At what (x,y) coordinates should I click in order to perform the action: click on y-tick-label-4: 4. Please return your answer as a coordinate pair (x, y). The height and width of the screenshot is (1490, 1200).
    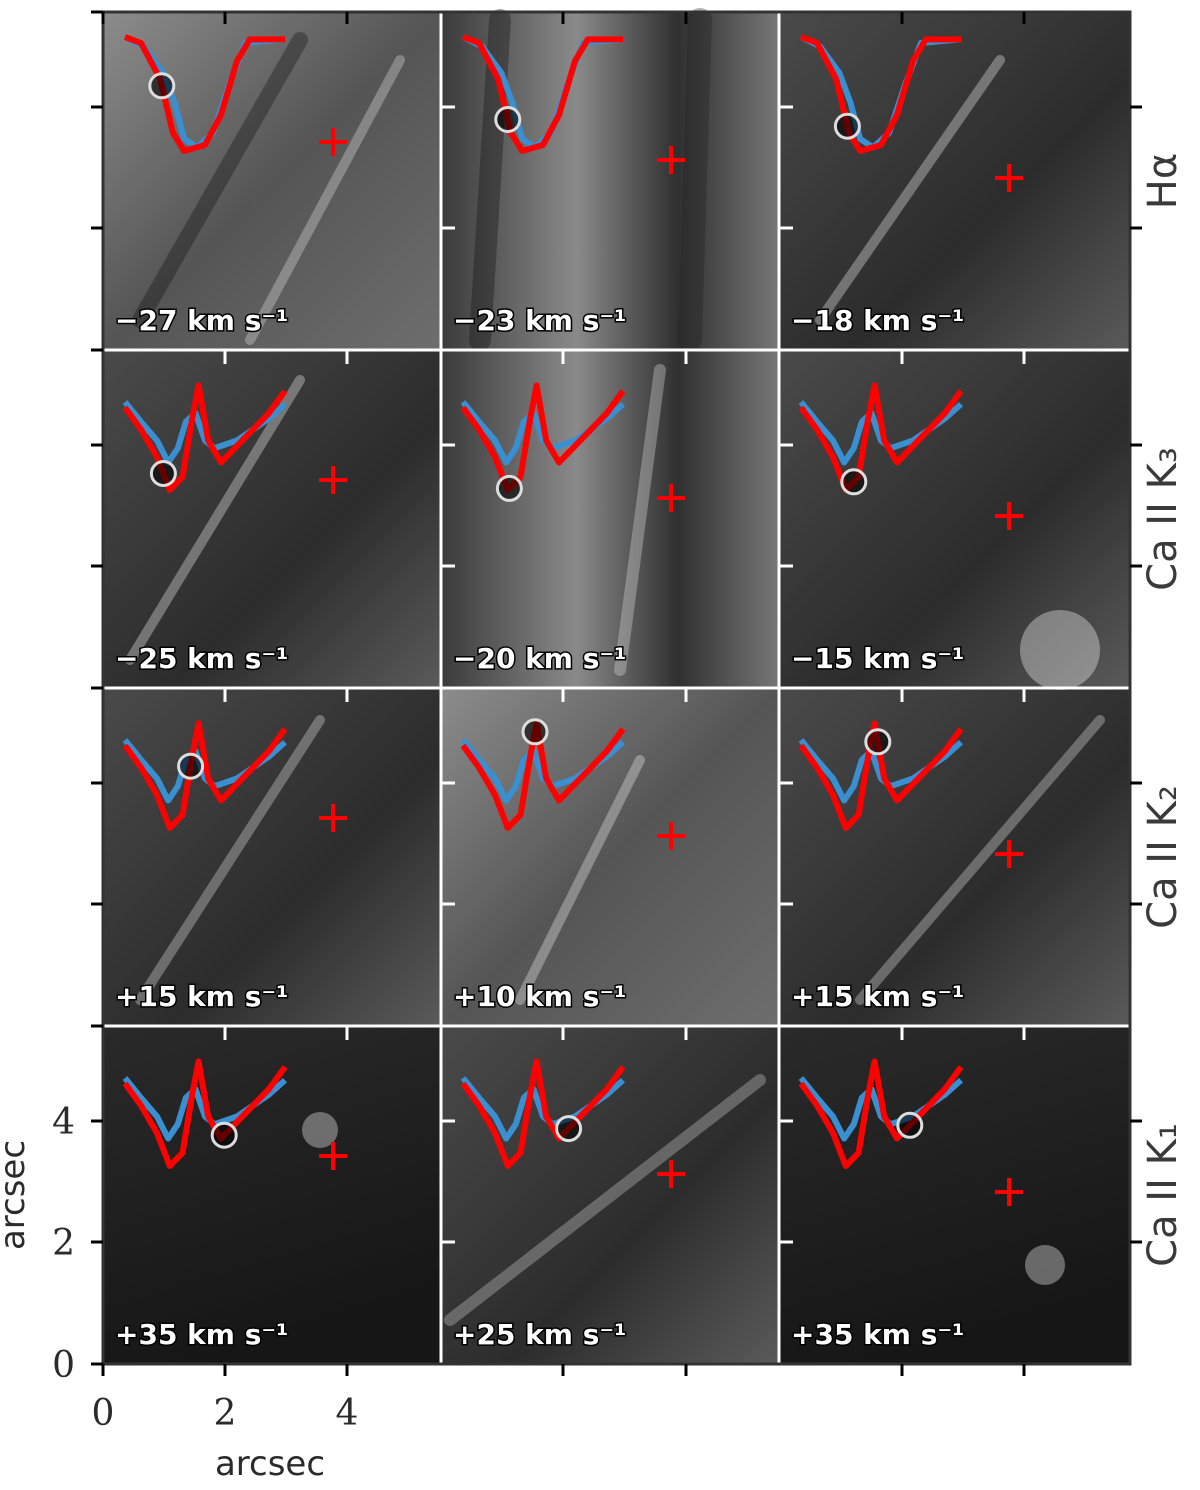
    Looking at the image, I should click on (63, 1122).